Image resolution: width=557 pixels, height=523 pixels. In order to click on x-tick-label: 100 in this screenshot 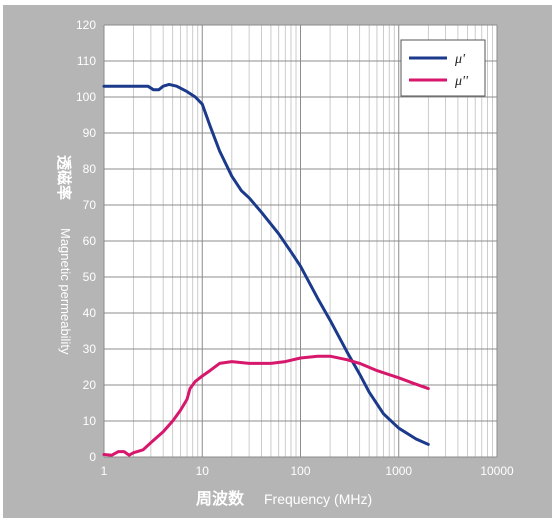, I will do `click(300, 471)`.